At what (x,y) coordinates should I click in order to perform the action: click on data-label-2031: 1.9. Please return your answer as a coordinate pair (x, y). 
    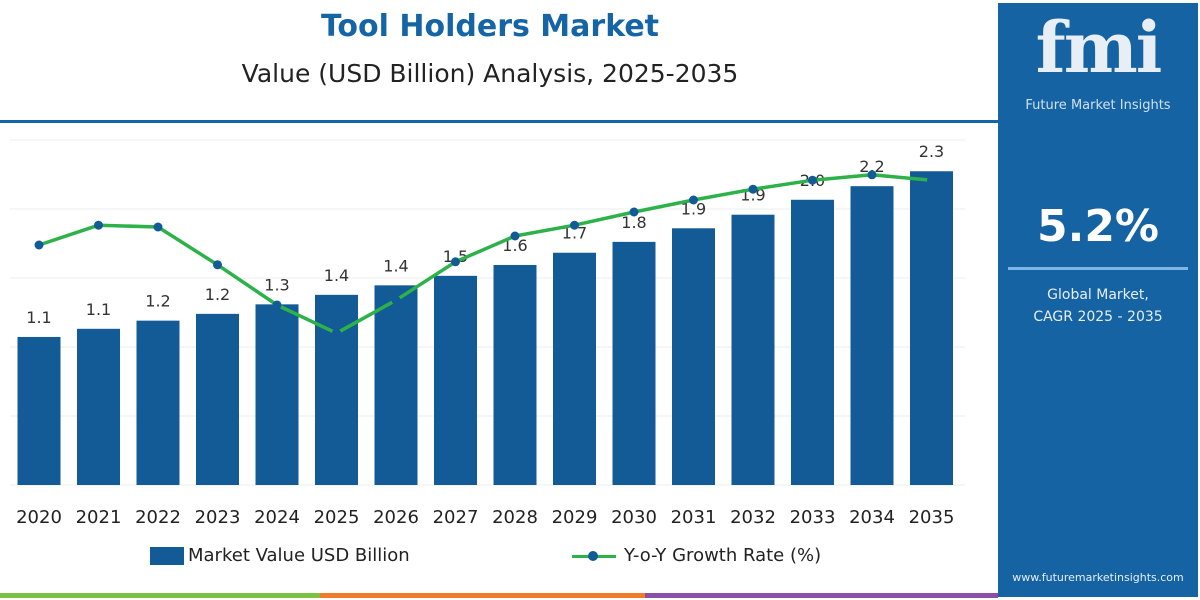
    Looking at the image, I should click on (693, 208).